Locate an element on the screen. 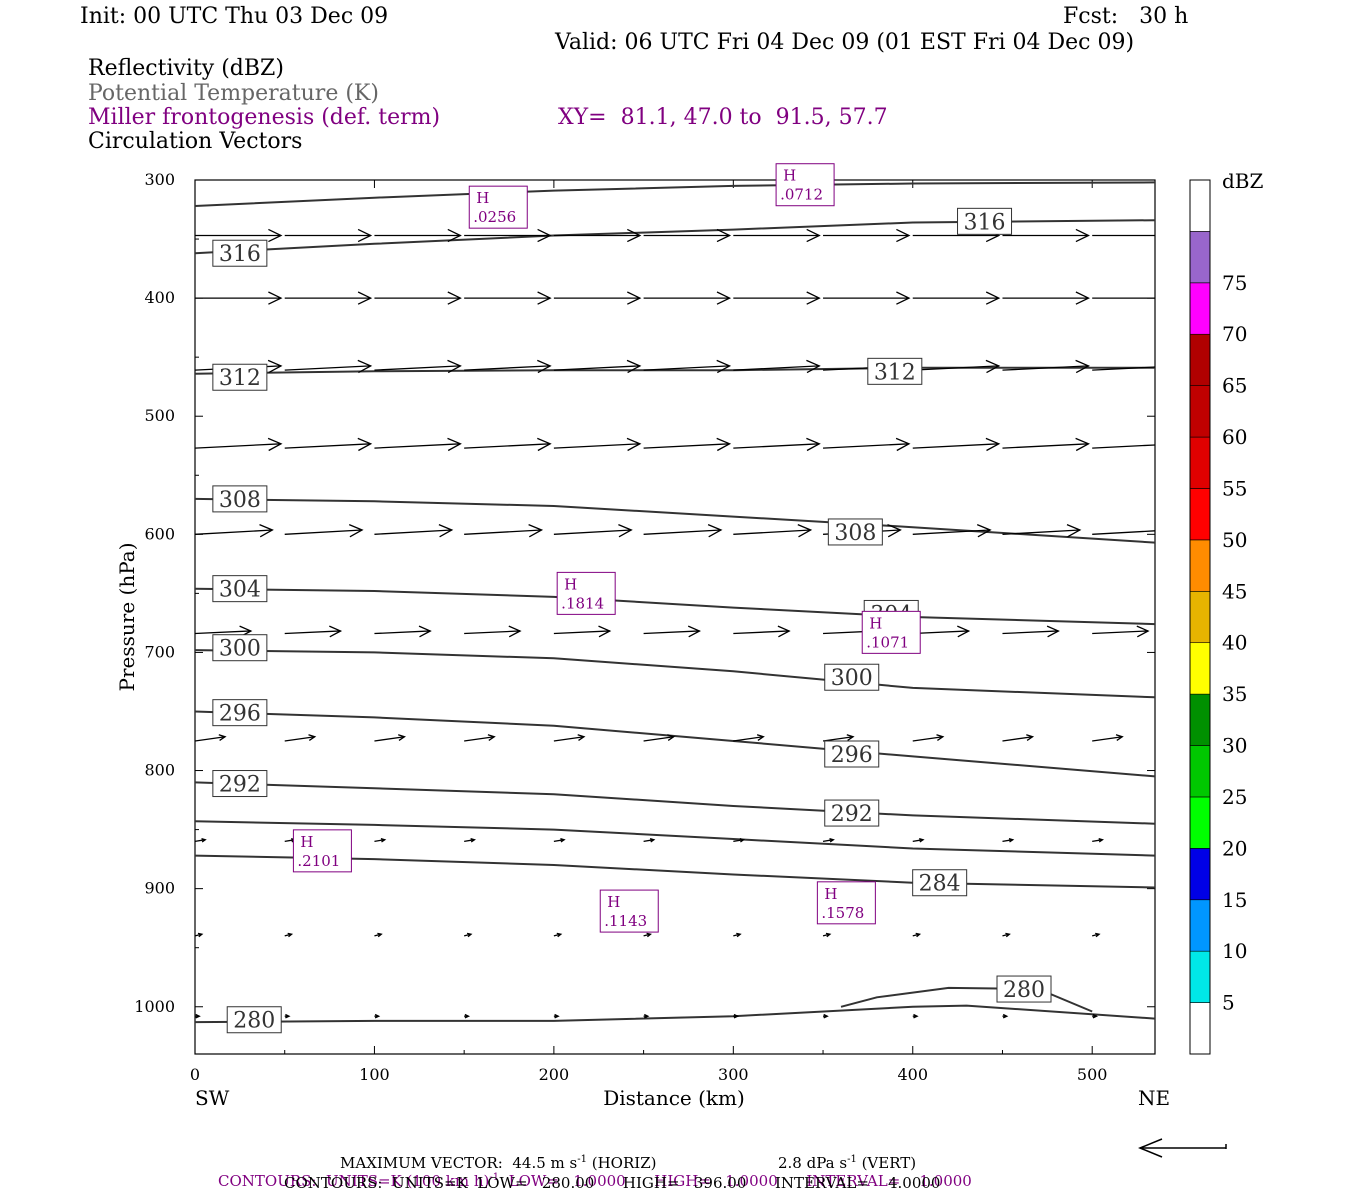 Image resolution: width=1350 pixels, height=1200 pixels. max-vector-line: MAXIMUM VECTOR: 44.5 m s-1 (HORIZ) is located at coordinates (498, 1155).